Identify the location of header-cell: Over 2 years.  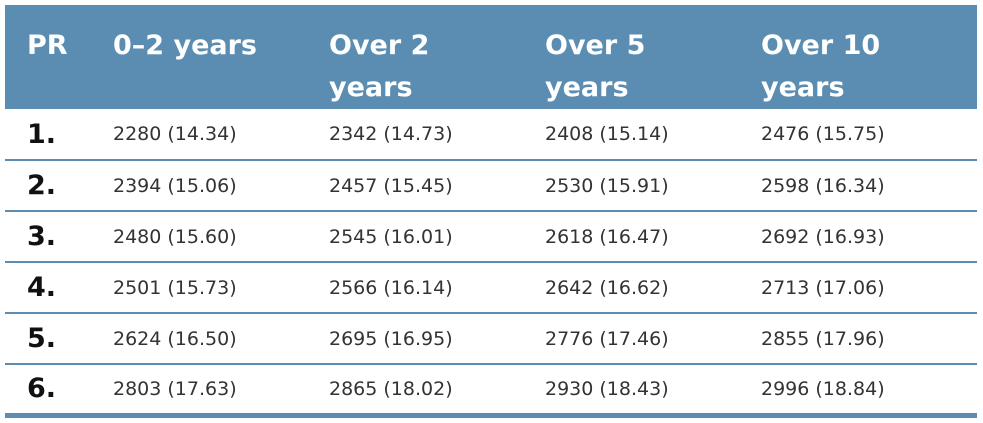
(437, 57).